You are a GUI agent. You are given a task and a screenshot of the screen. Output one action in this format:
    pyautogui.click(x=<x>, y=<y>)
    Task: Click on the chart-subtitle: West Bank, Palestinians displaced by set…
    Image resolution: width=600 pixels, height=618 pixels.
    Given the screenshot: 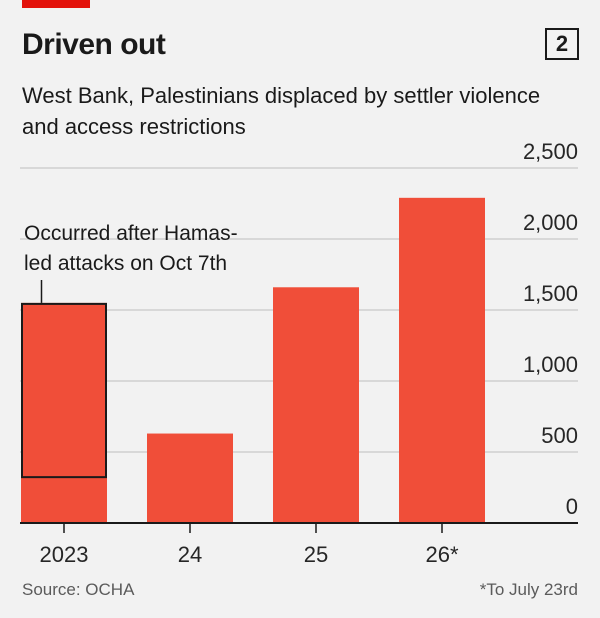 What is the action you would take?
    pyautogui.click(x=281, y=111)
    